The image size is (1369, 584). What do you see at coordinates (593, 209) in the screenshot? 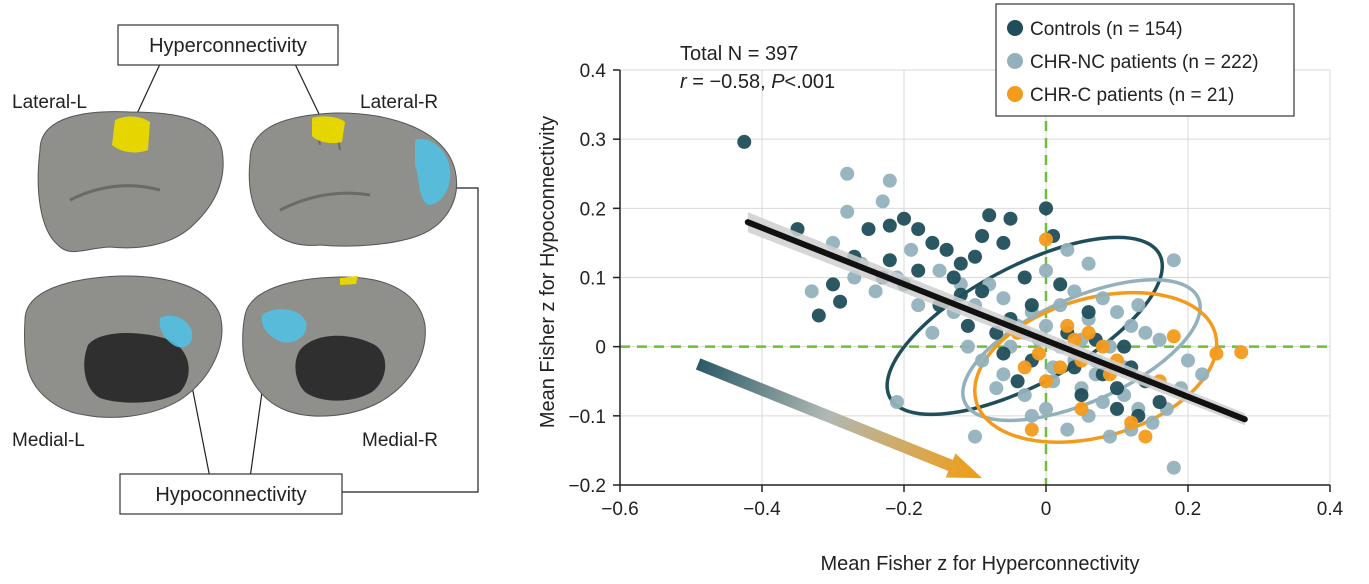
I see `y-tick-label: 0.2` at bounding box center [593, 209].